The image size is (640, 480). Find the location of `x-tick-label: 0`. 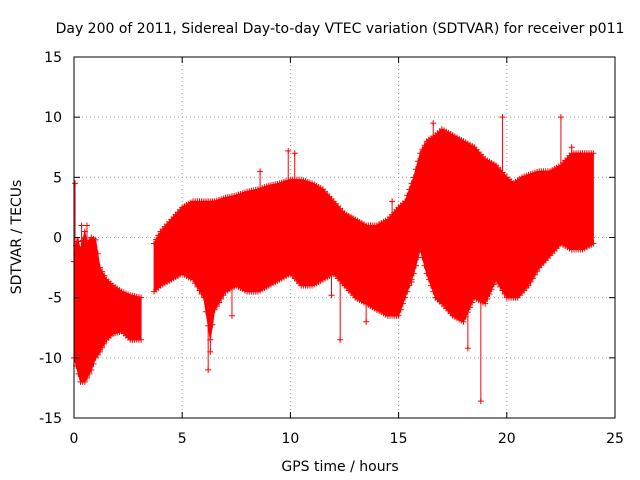

x-tick-label: 0 is located at coordinates (74, 439).